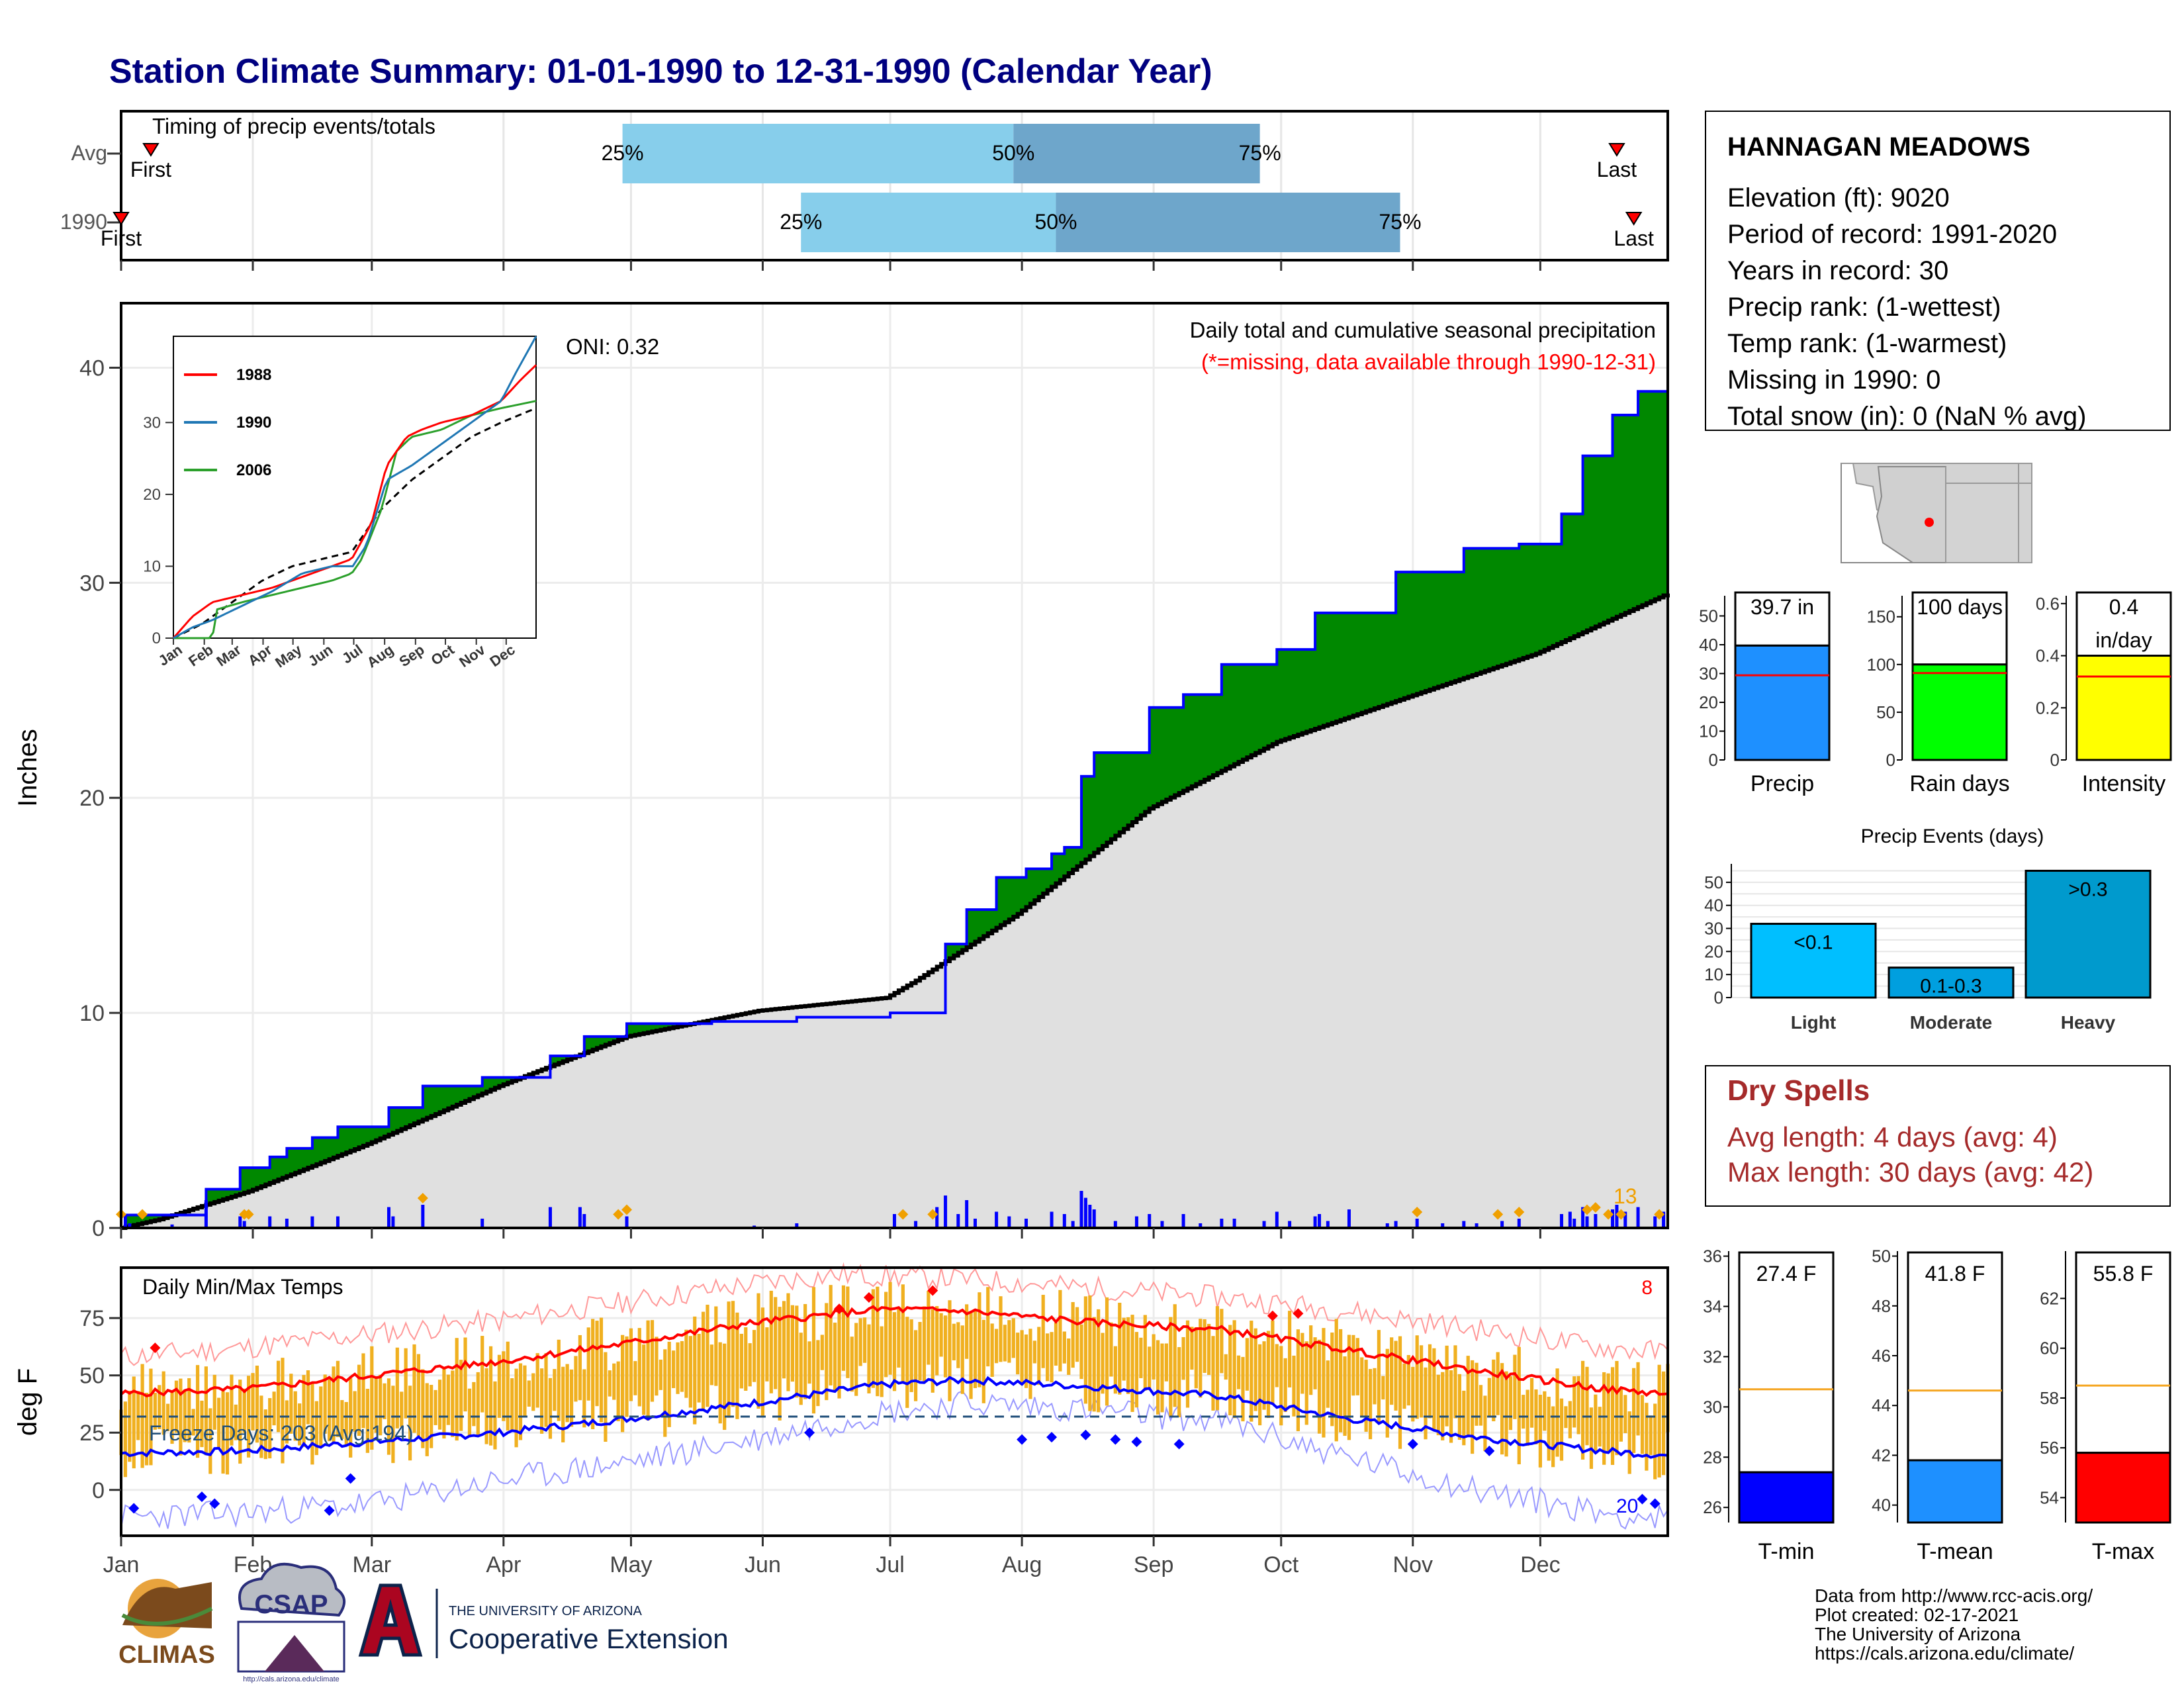 The image size is (2184, 1688). Describe the element at coordinates (1783, 702) in the screenshot. I see `mini-value-bar` at that location.